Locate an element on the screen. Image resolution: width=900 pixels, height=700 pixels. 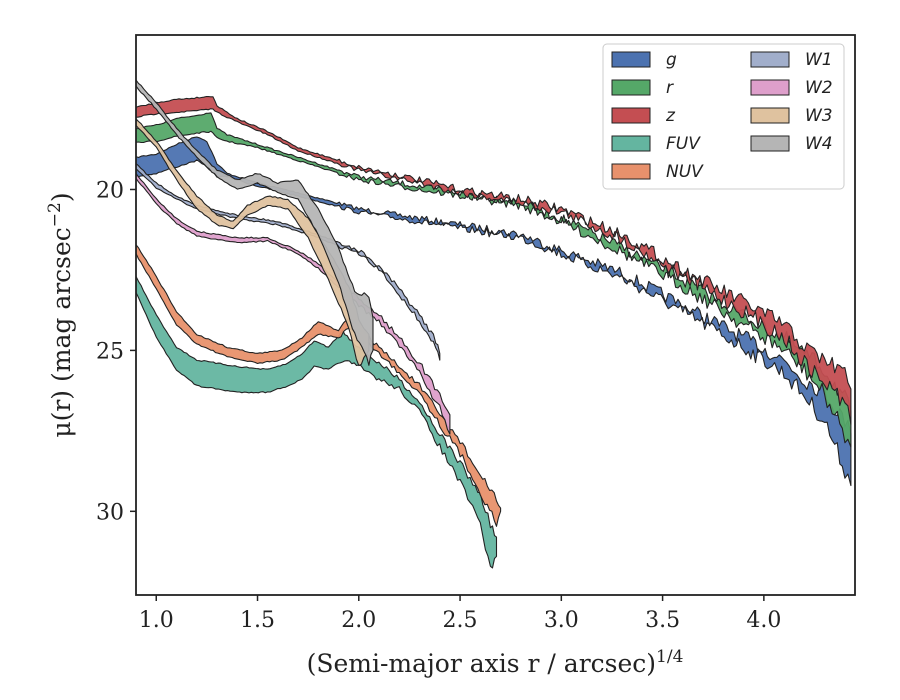
legend-label-w4: W4 is located at coordinates (819, 144).